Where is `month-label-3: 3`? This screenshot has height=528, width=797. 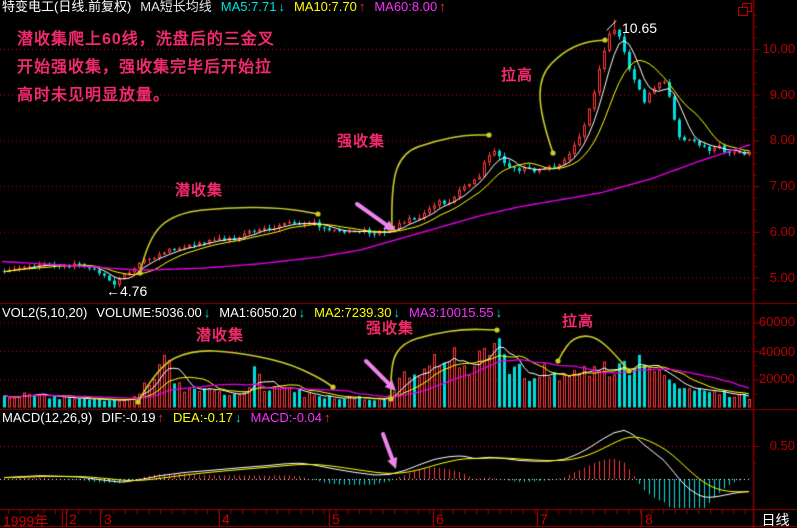
month-label-3: 3 is located at coordinates (108, 519).